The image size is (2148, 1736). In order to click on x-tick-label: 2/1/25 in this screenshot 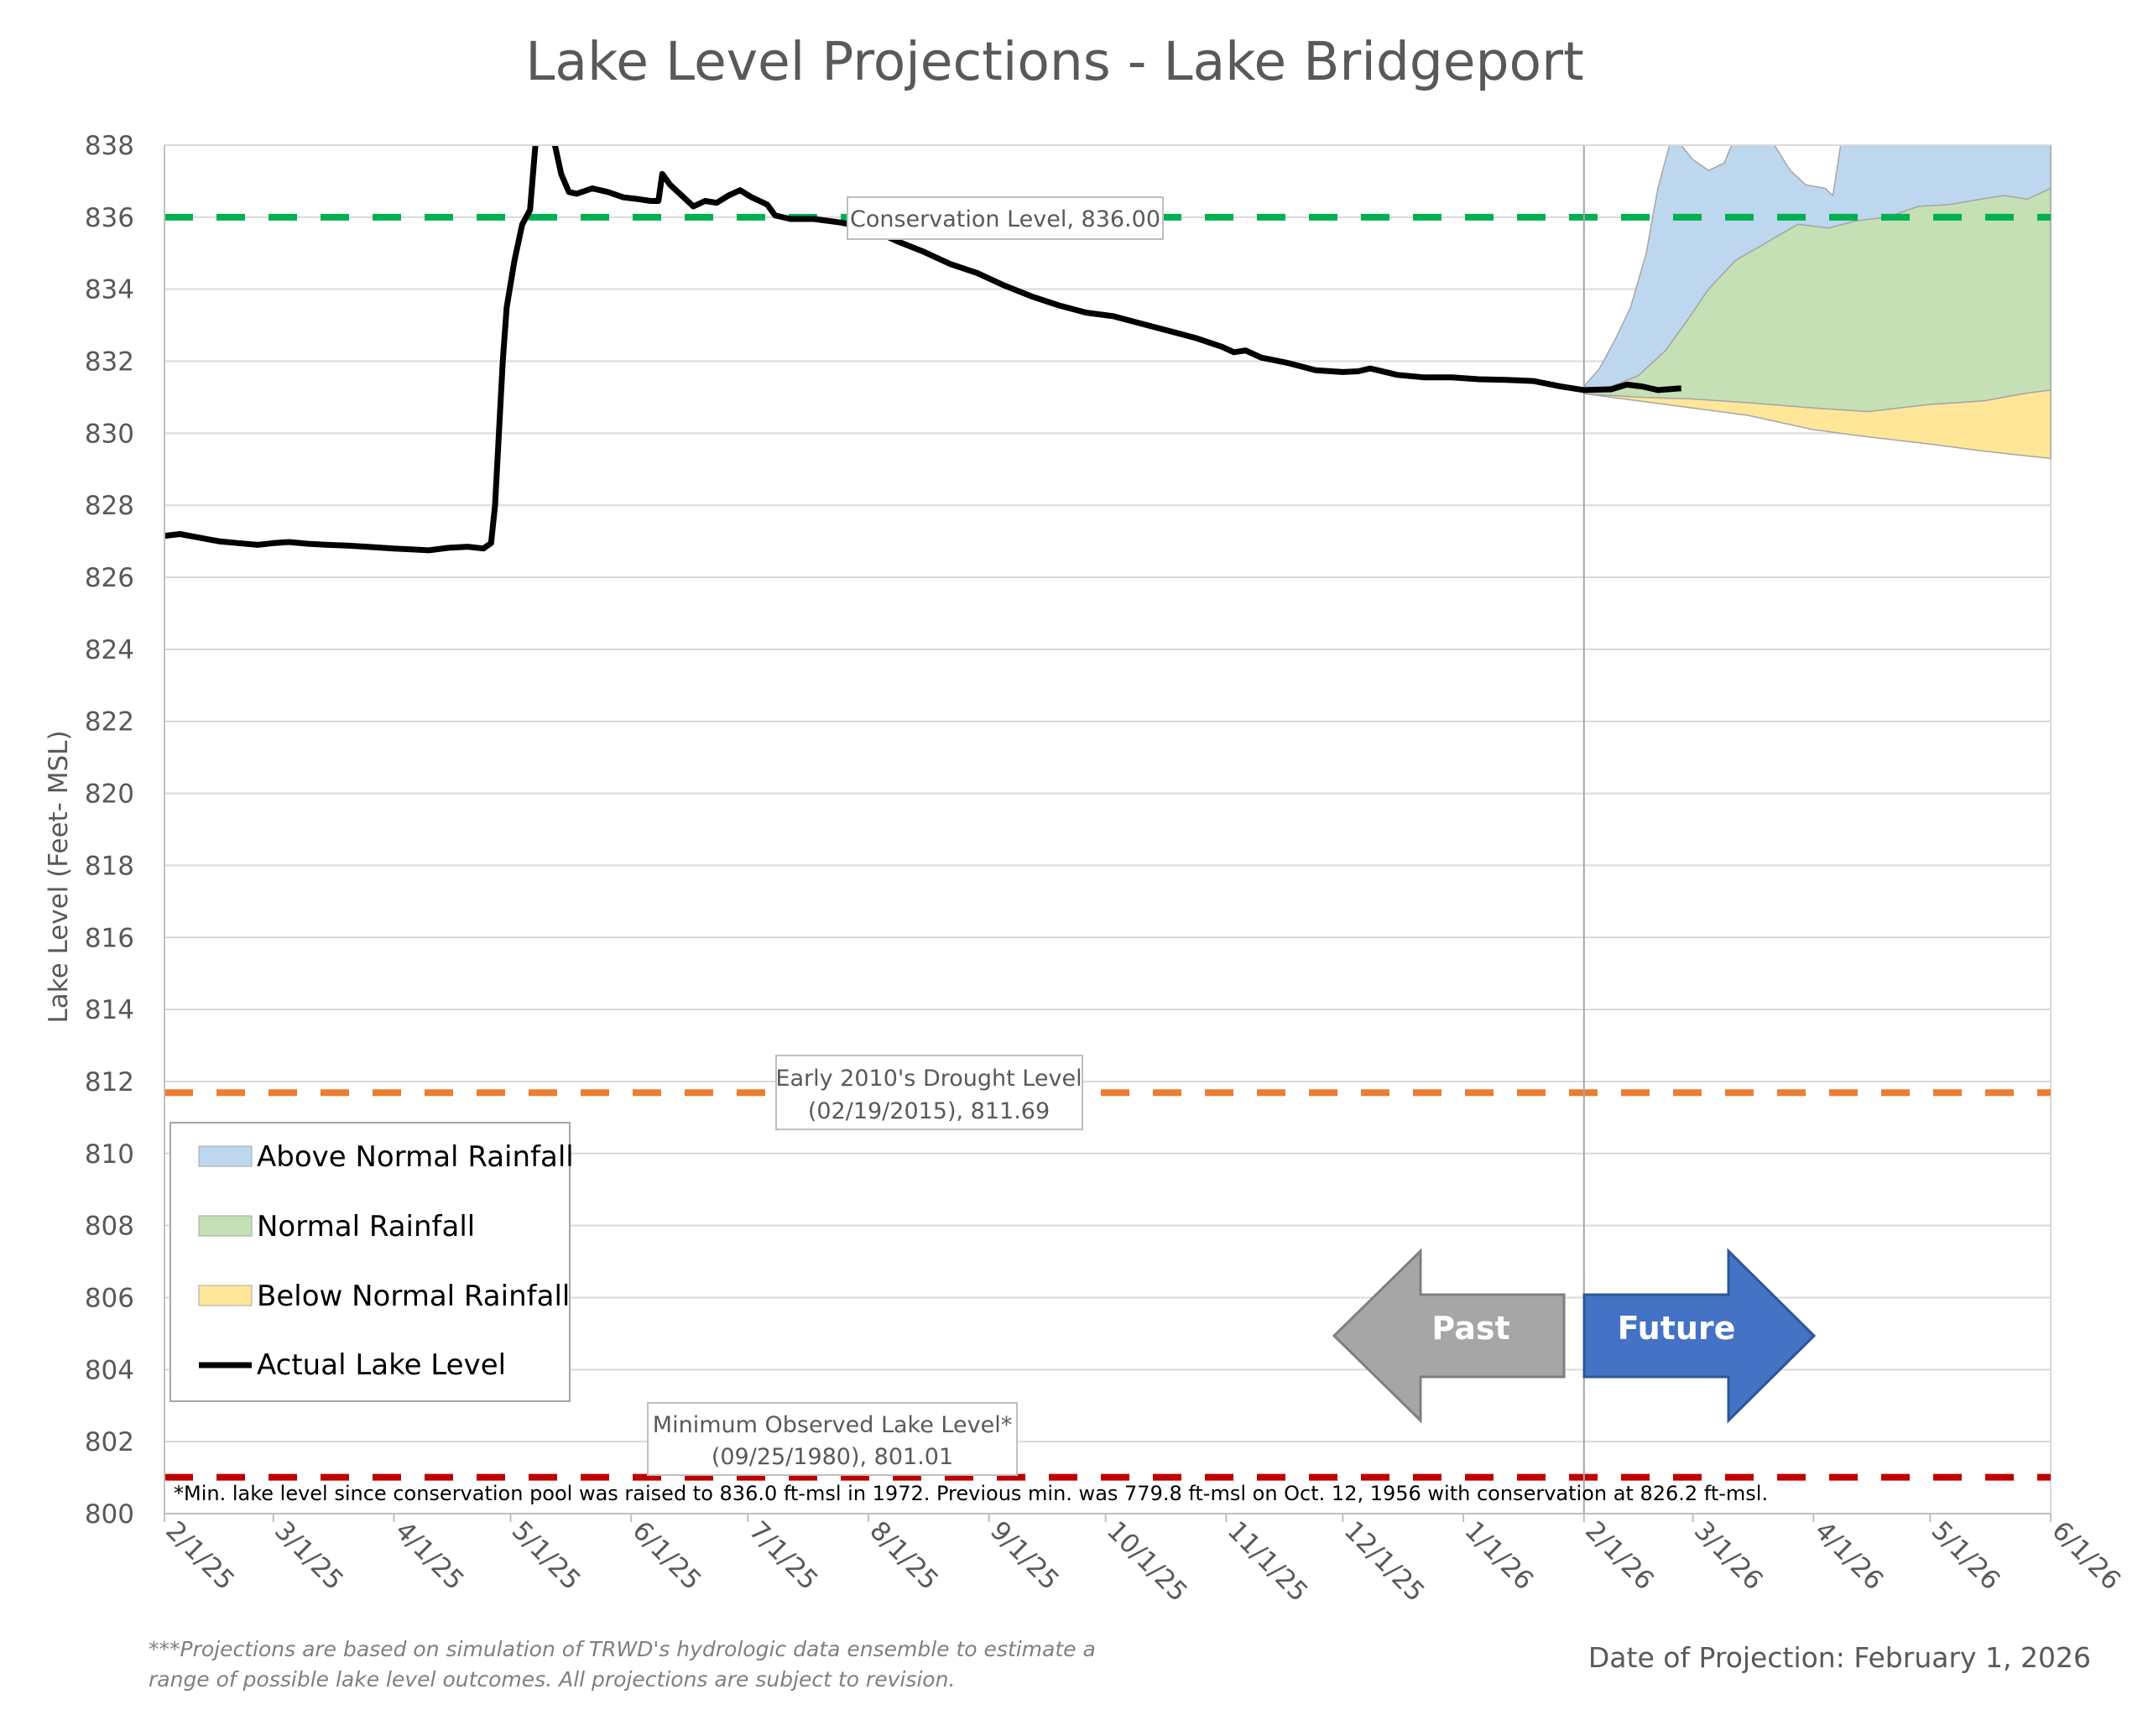, I will do `click(200, 1556)`.